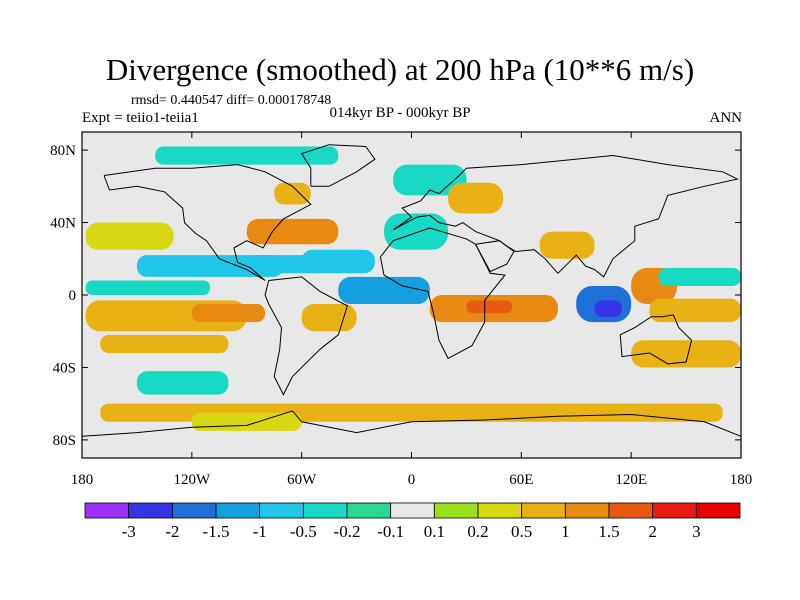 Image resolution: width=800 pixels, height=600 pixels. I want to click on colorbar-label: -0.5, so click(303, 531).